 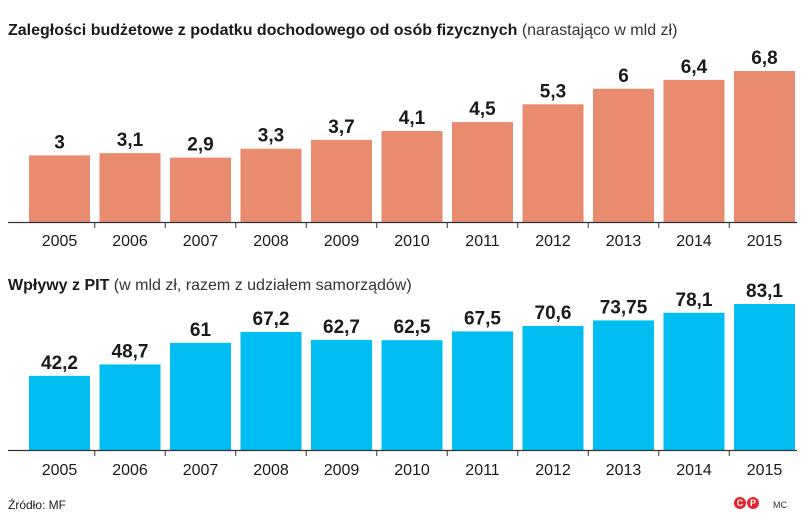 What do you see at coordinates (200, 145) in the screenshot?
I see `arrears-value-label-2007: 2,9` at bounding box center [200, 145].